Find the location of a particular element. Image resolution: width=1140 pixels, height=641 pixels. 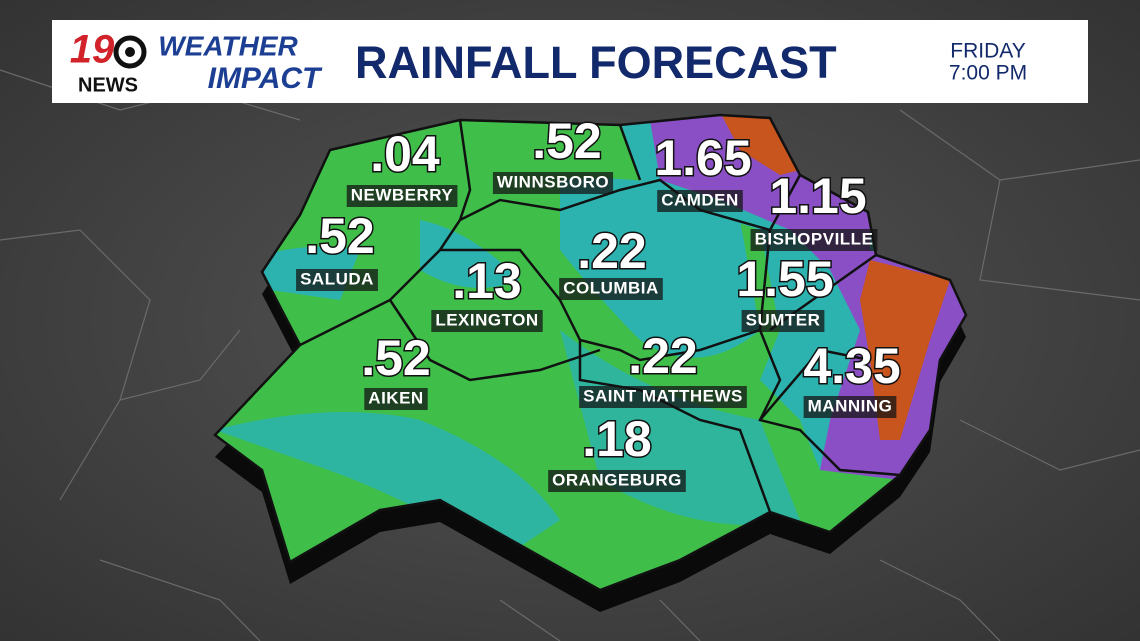

city-name: BISHOPVILLE is located at coordinates (814, 238).